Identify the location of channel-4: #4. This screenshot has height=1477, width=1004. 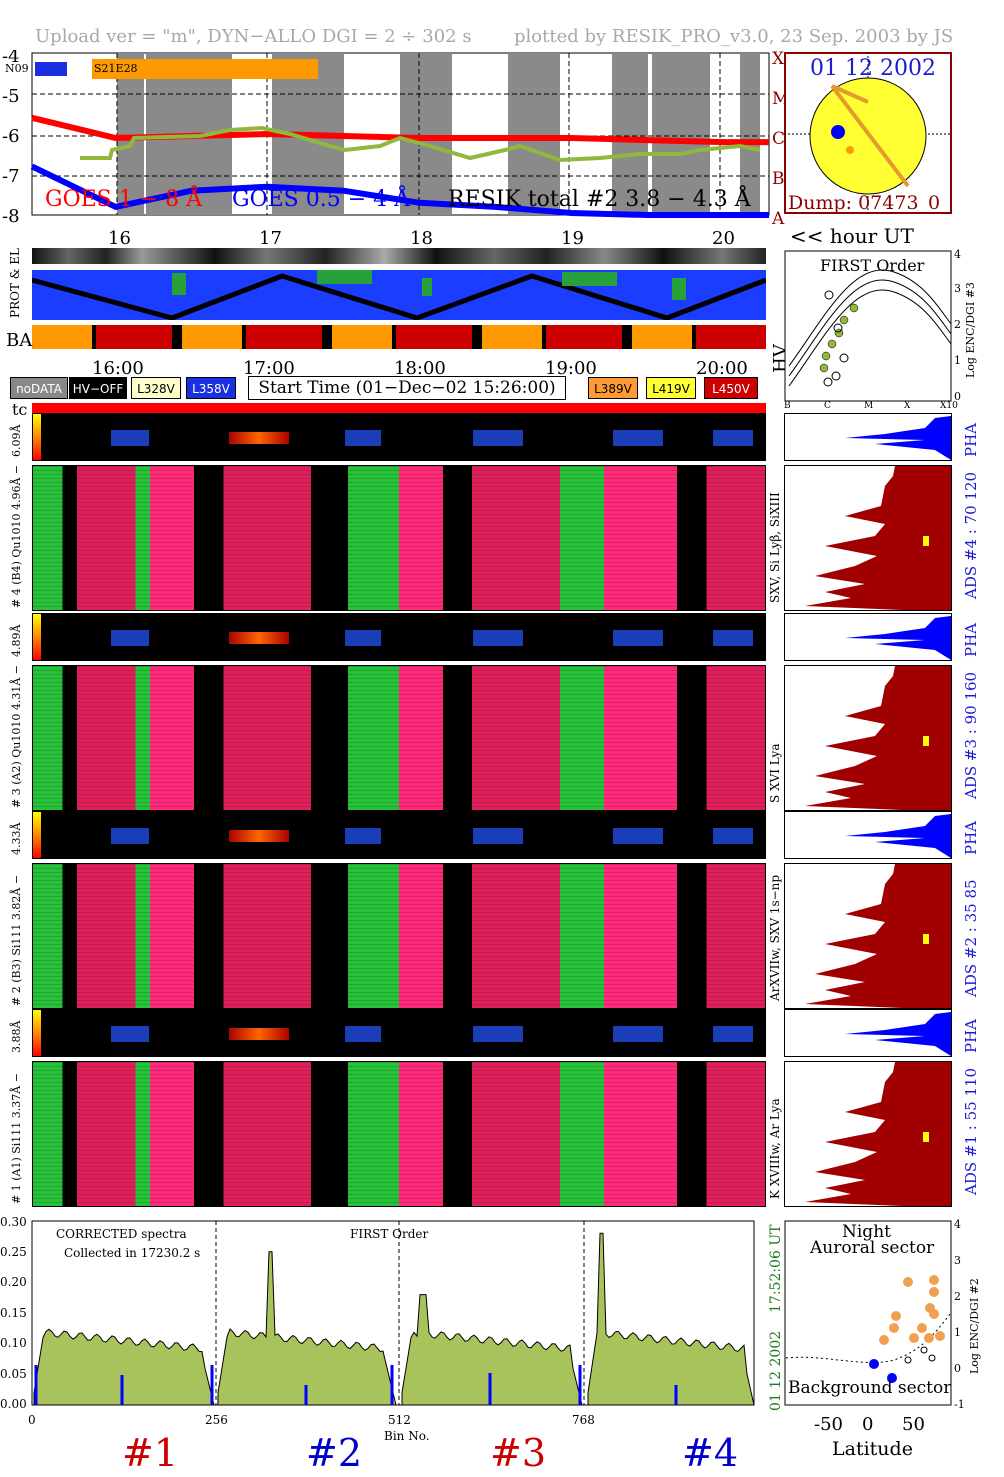
(710, 1453).